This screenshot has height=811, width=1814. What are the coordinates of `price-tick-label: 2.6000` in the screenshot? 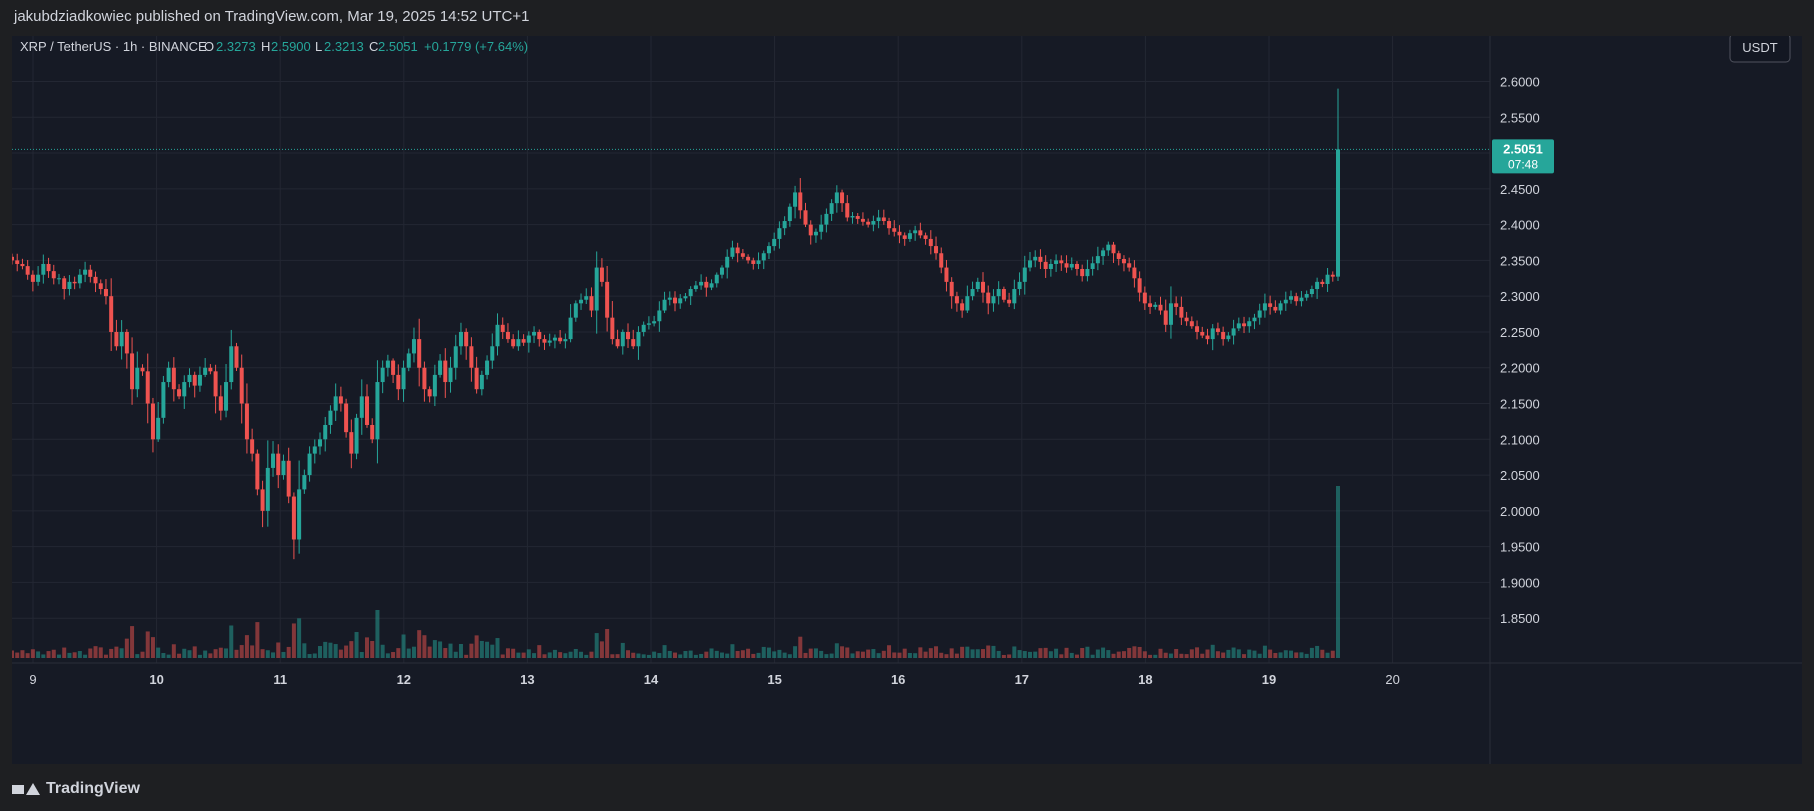 It's located at (1520, 82).